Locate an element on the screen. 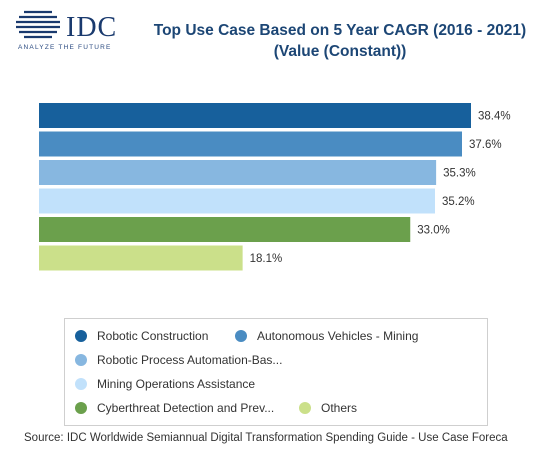  legend-label: Robotic Construction is located at coordinates (153, 336).